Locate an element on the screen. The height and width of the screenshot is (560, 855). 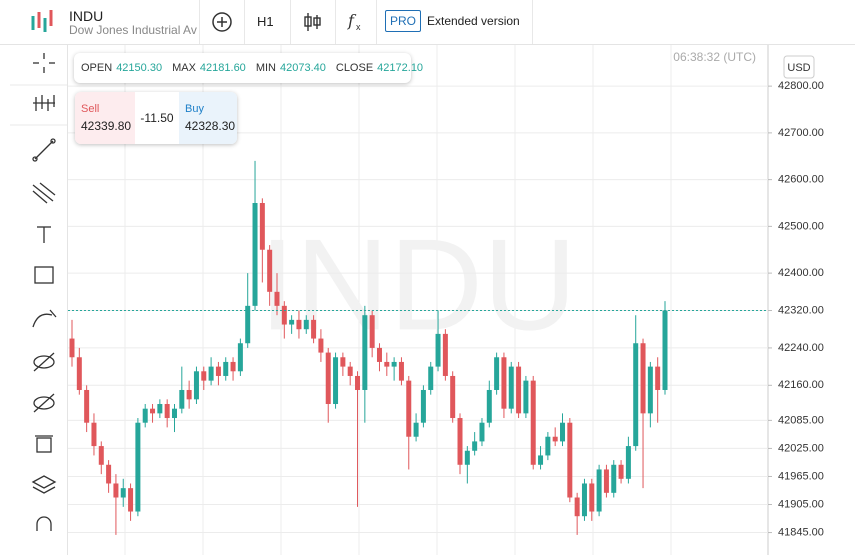
buy-button: Buy 42328.30 is located at coordinates (208, 118).